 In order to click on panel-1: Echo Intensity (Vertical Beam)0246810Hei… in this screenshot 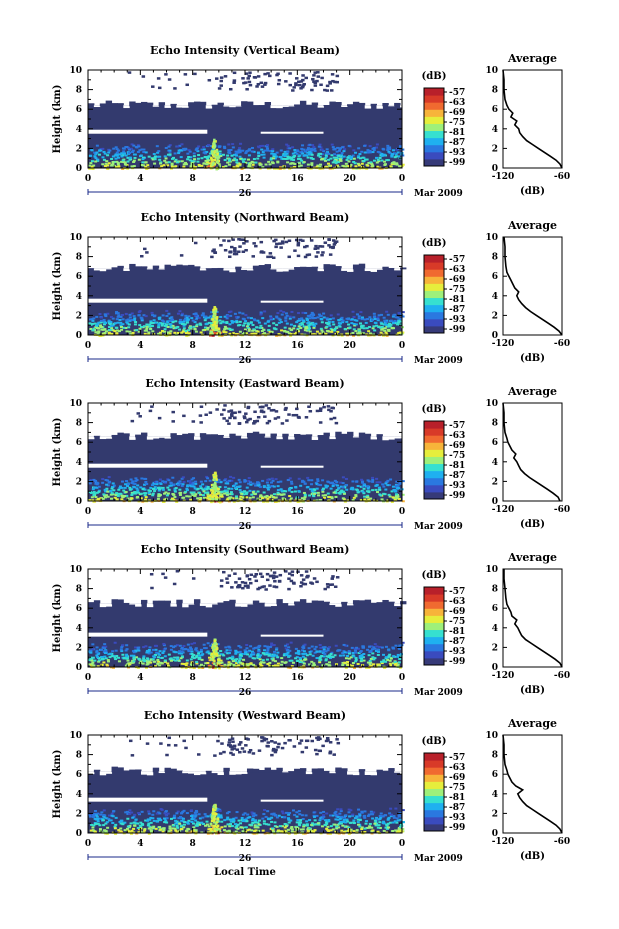, I will do `click(311, 121)`.